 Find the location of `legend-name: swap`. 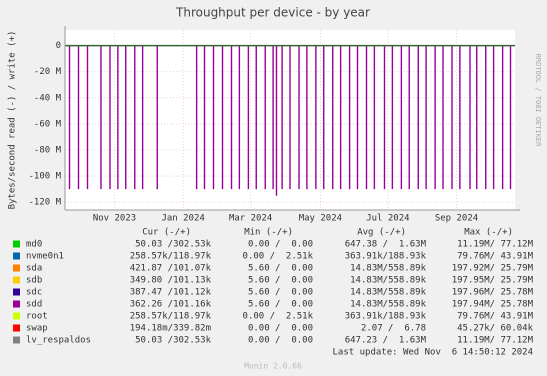

legend-name: swap is located at coordinates (37, 329).